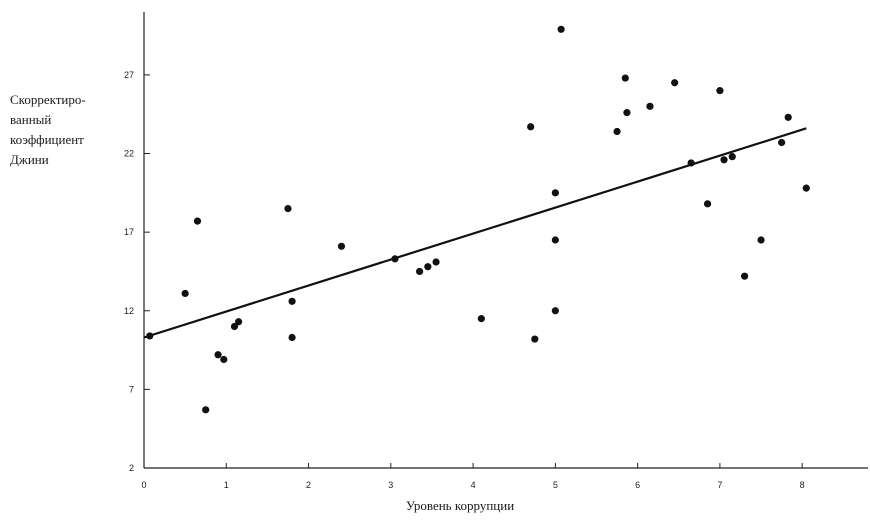 The width and height of the screenshot is (870, 524). I want to click on y-tick-label: 17, so click(129, 232).